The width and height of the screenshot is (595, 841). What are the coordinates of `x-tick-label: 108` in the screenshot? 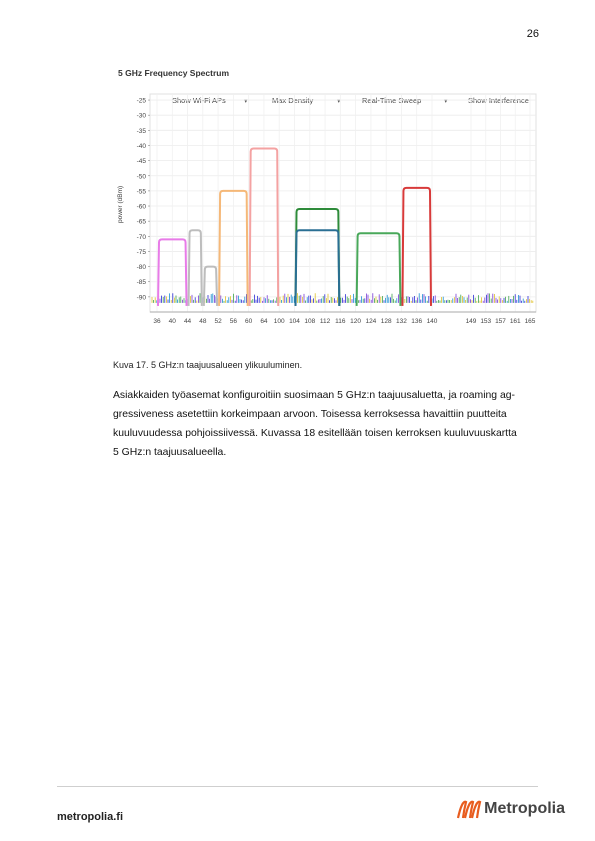 It's located at (309, 321).